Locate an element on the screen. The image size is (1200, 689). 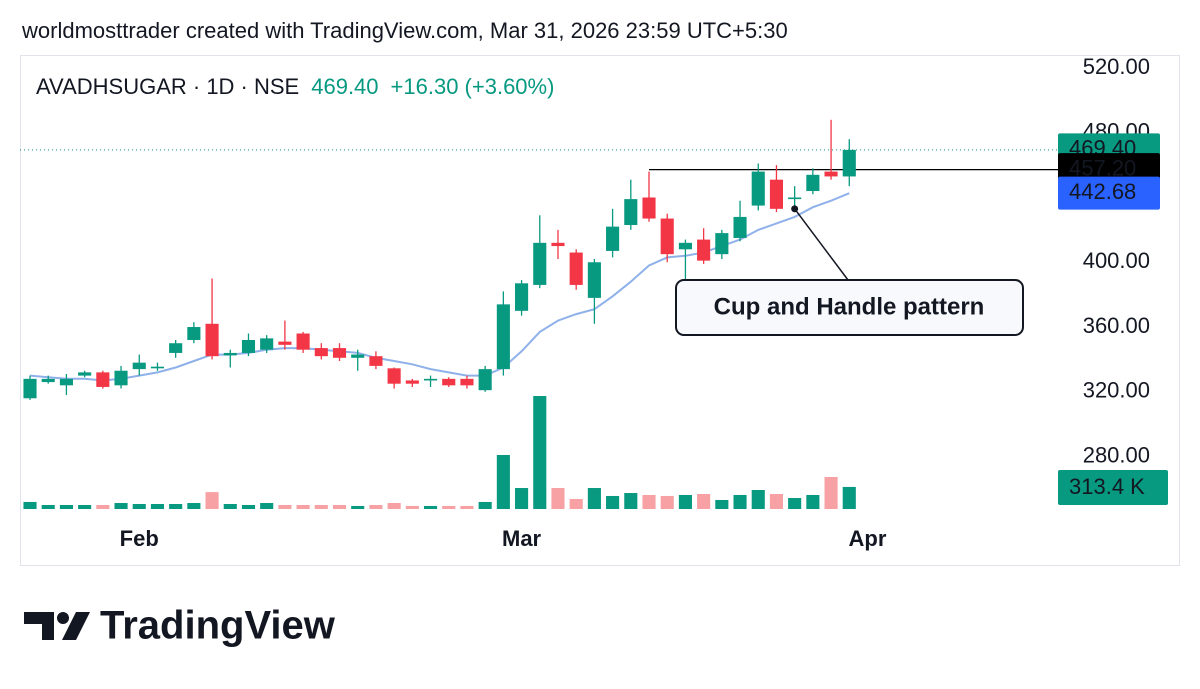
ma-label: 442.68 is located at coordinates (1102, 191).